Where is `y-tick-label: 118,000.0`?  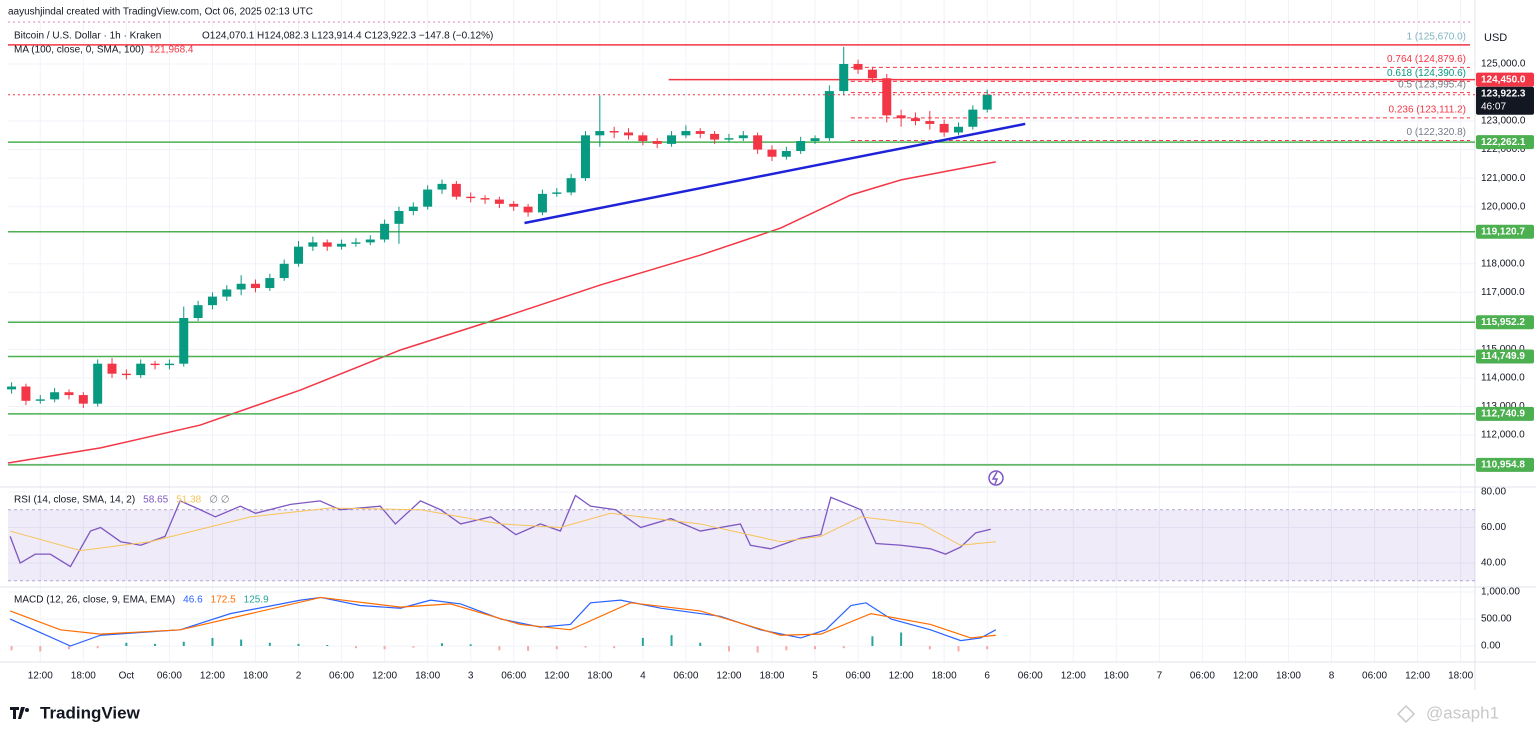
y-tick-label: 118,000.0 is located at coordinates (1503, 263).